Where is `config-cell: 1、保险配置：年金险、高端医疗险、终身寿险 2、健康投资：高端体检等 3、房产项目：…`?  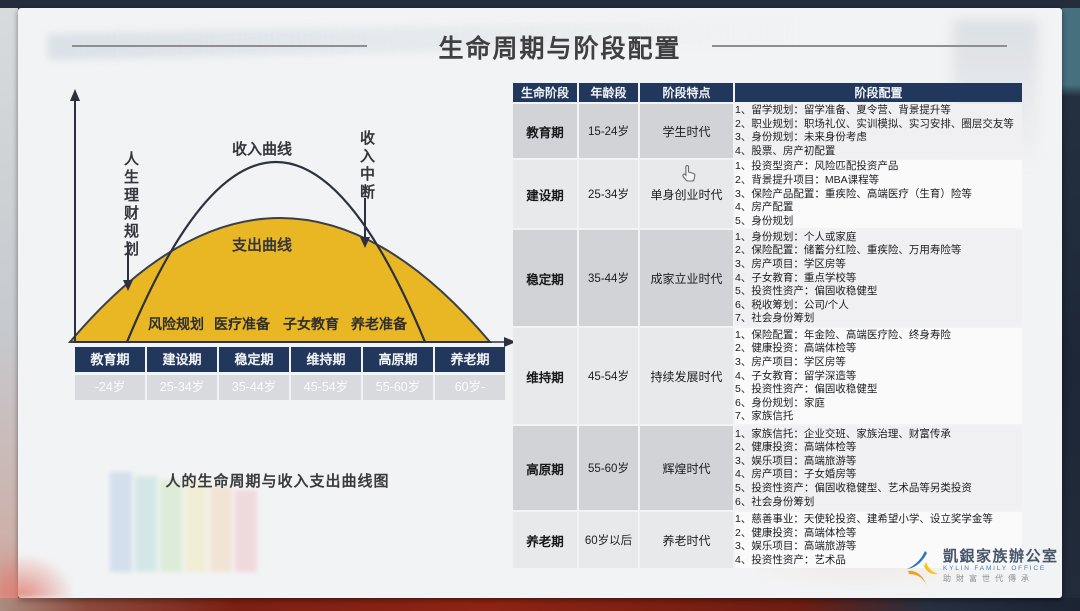 config-cell: 1、保险配置：年金险、高端医疗险、终身寿险 2、健康投资：高端体检等 3、房产项目：… is located at coordinates (878, 376).